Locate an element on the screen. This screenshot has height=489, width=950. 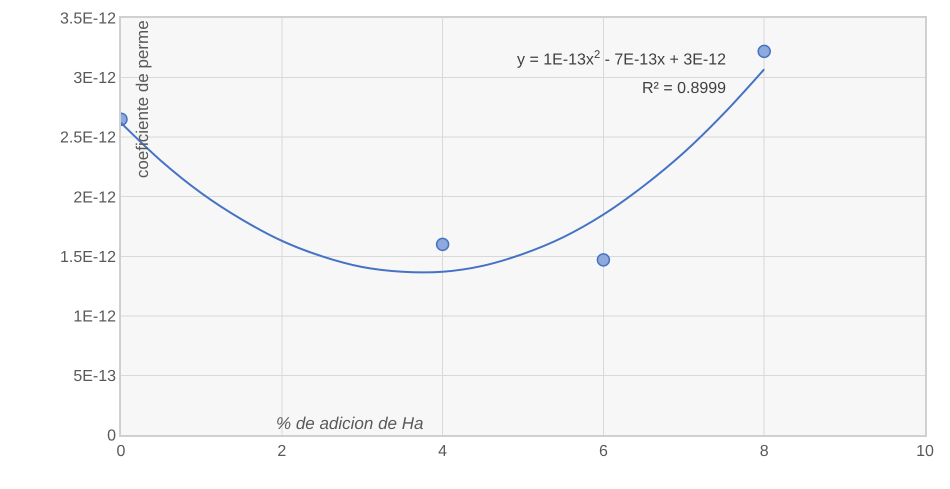
y-tick-label: 3.5E-12 is located at coordinates (88, 19).